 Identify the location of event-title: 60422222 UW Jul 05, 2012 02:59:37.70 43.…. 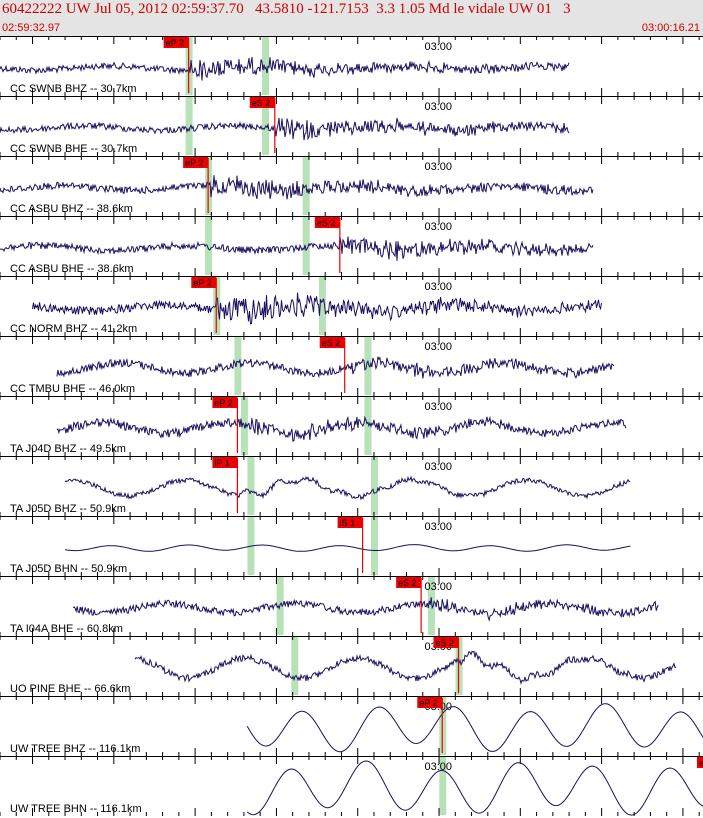
(286, 9).